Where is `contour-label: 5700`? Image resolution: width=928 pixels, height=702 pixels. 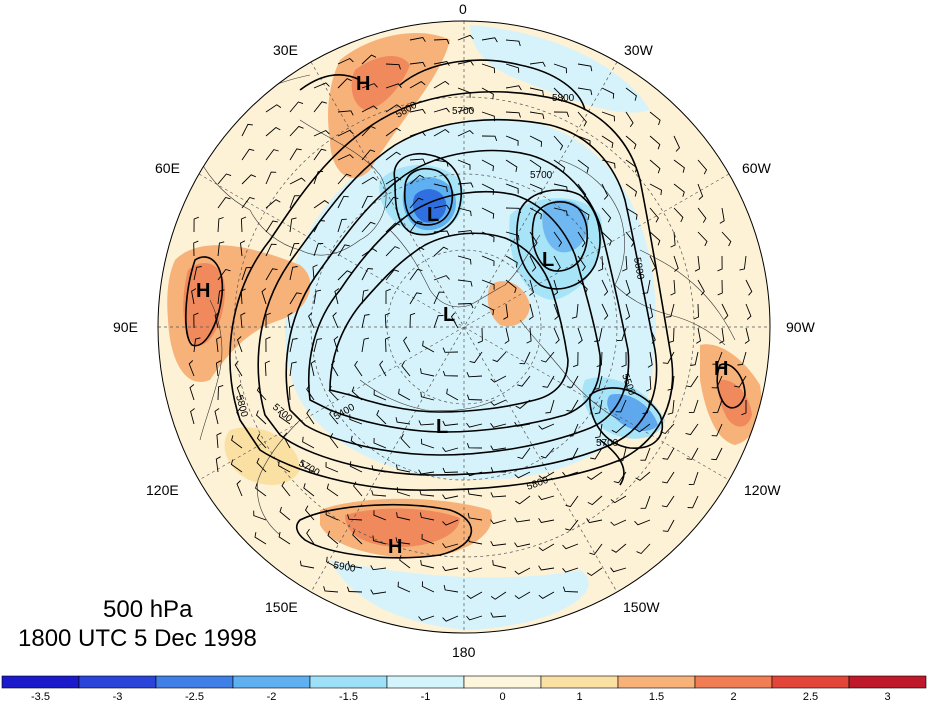
contour-label: 5700 is located at coordinates (463, 111).